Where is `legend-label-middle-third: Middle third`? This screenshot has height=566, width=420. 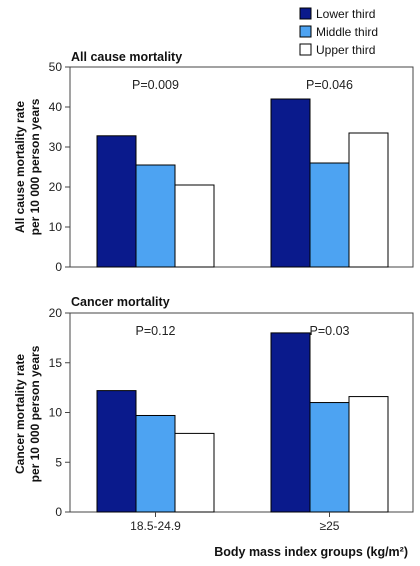
legend-label-middle-third: Middle third is located at coordinates (347, 32).